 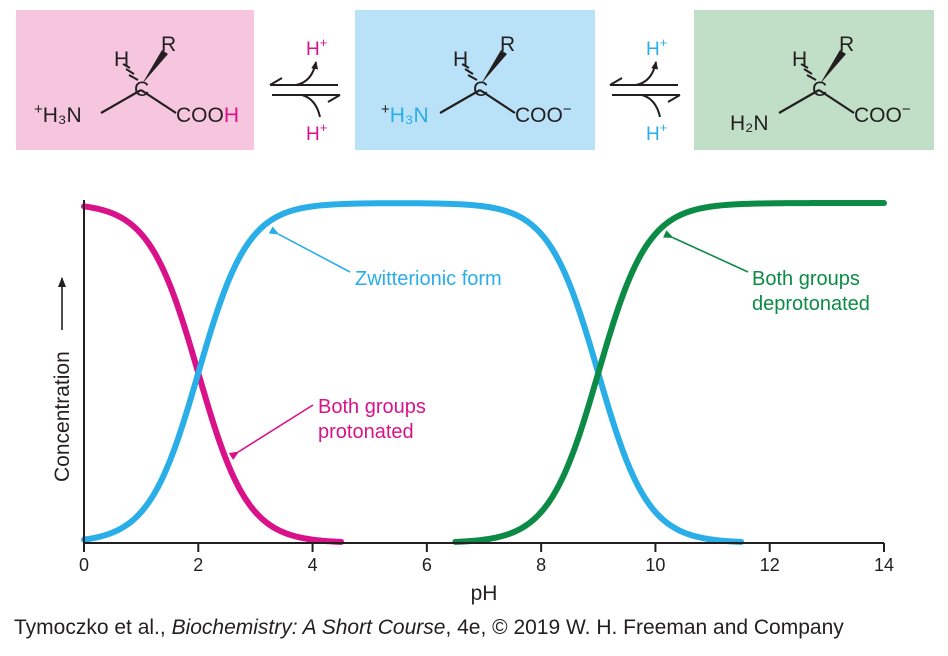 I want to click on amine-group: H₂N, so click(x=749, y=123).